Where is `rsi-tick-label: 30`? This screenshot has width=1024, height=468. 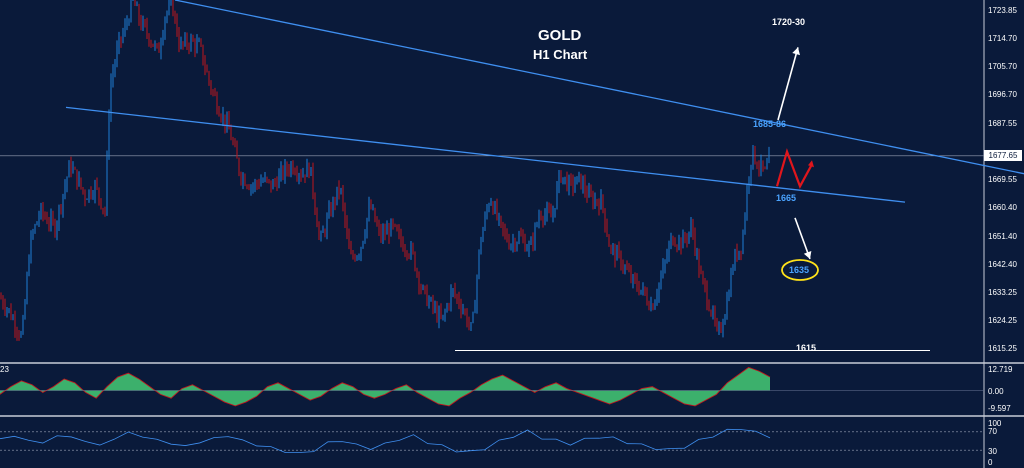 rsi-tick-label: 30 is located at coordinates (992, 451).